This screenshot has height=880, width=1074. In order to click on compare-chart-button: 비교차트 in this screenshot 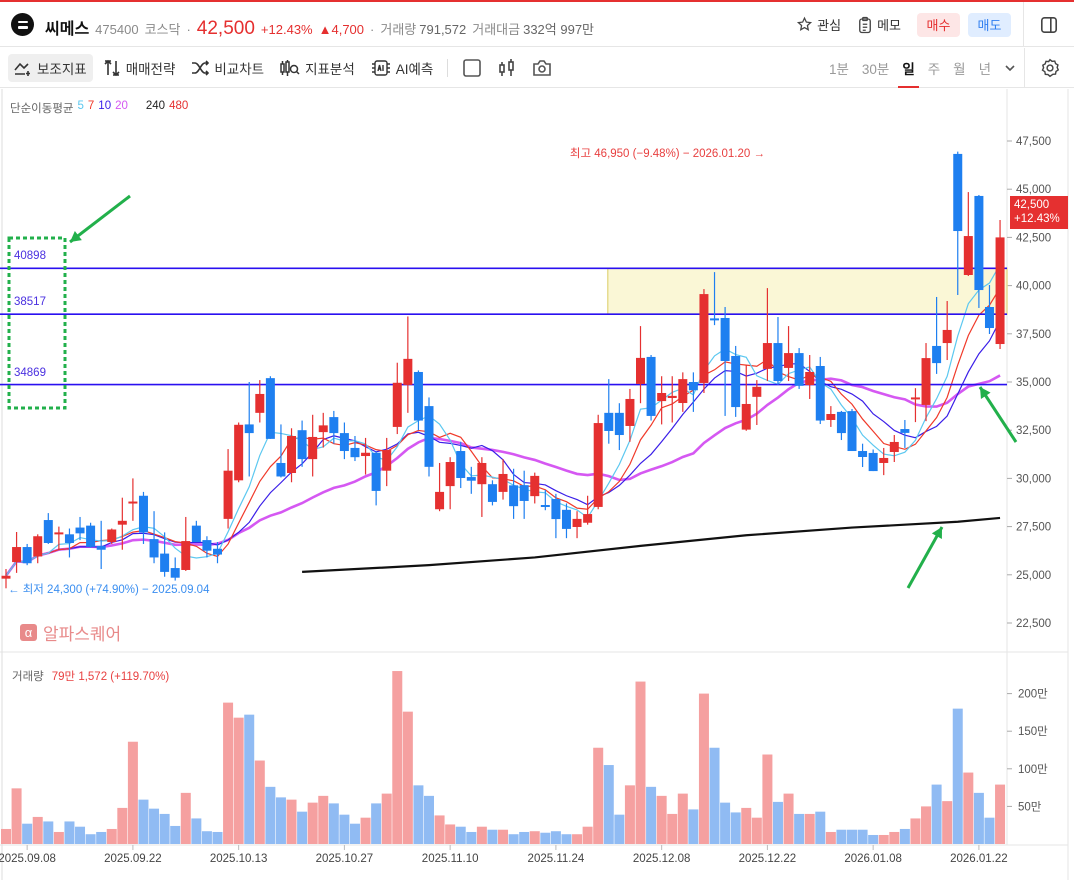, I will do `click(227, 68)`.